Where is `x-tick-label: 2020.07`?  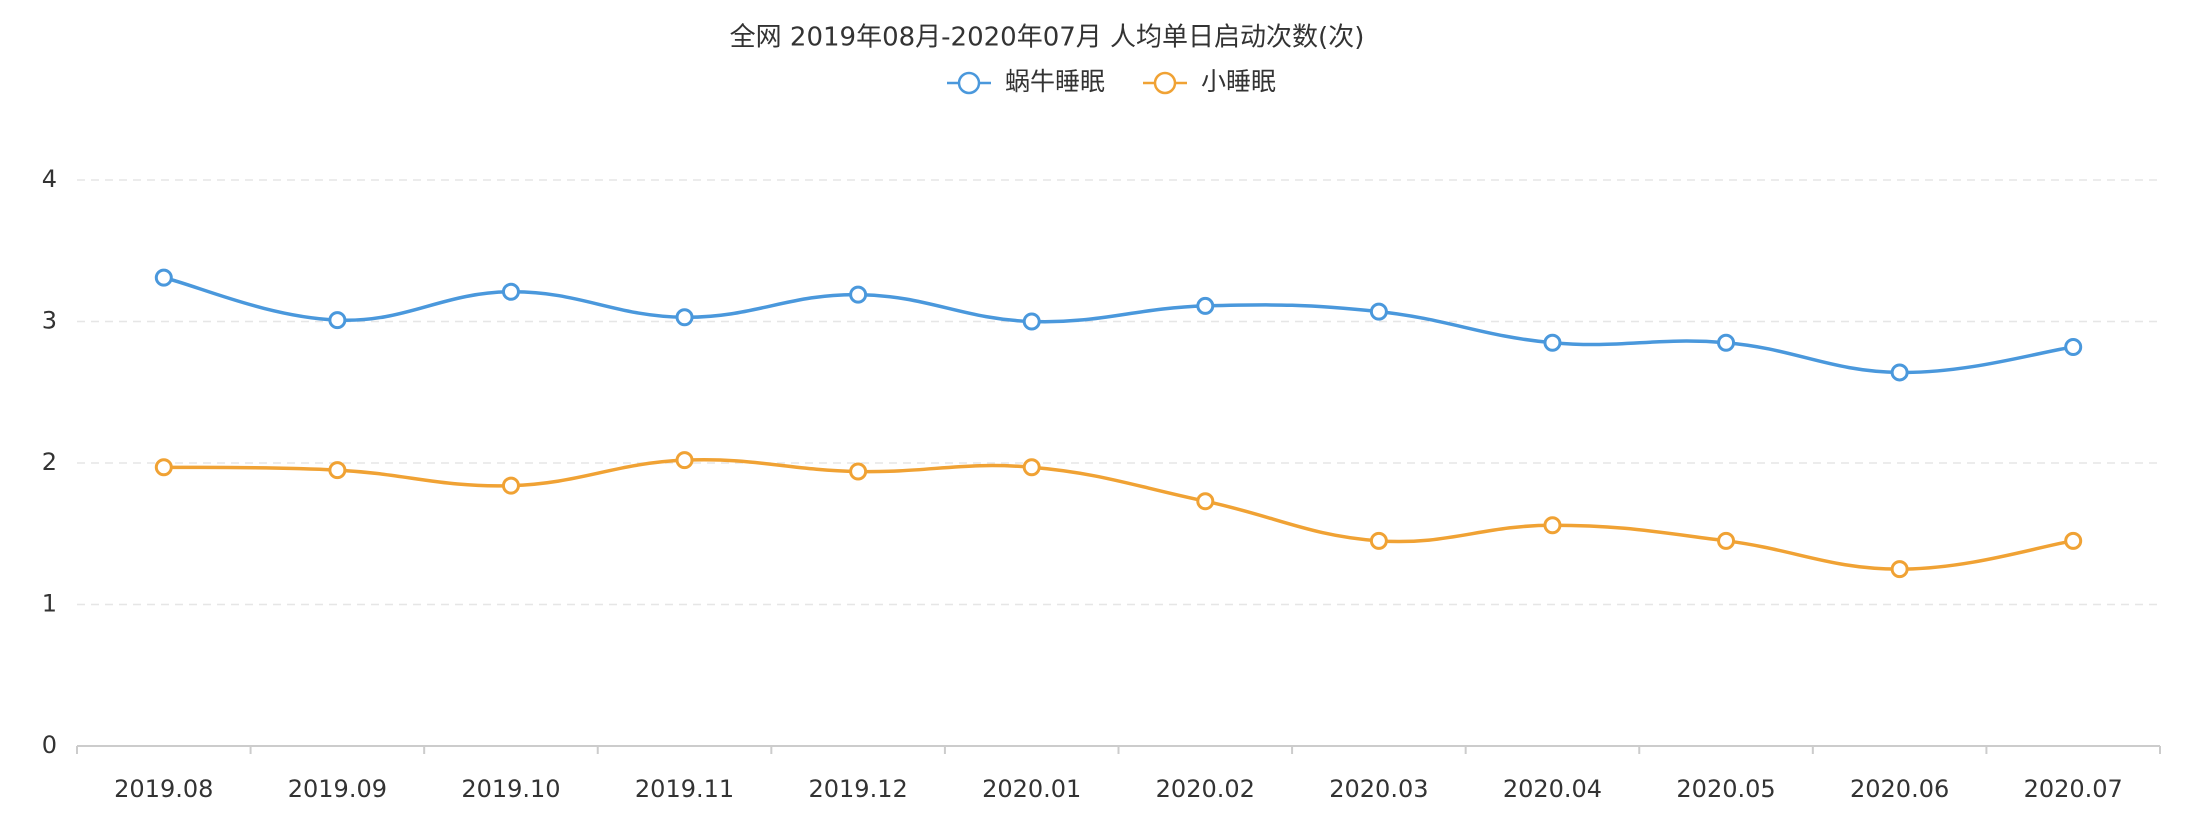 x-tick-label: 2020.07 is located at coordinates (2073, 789).